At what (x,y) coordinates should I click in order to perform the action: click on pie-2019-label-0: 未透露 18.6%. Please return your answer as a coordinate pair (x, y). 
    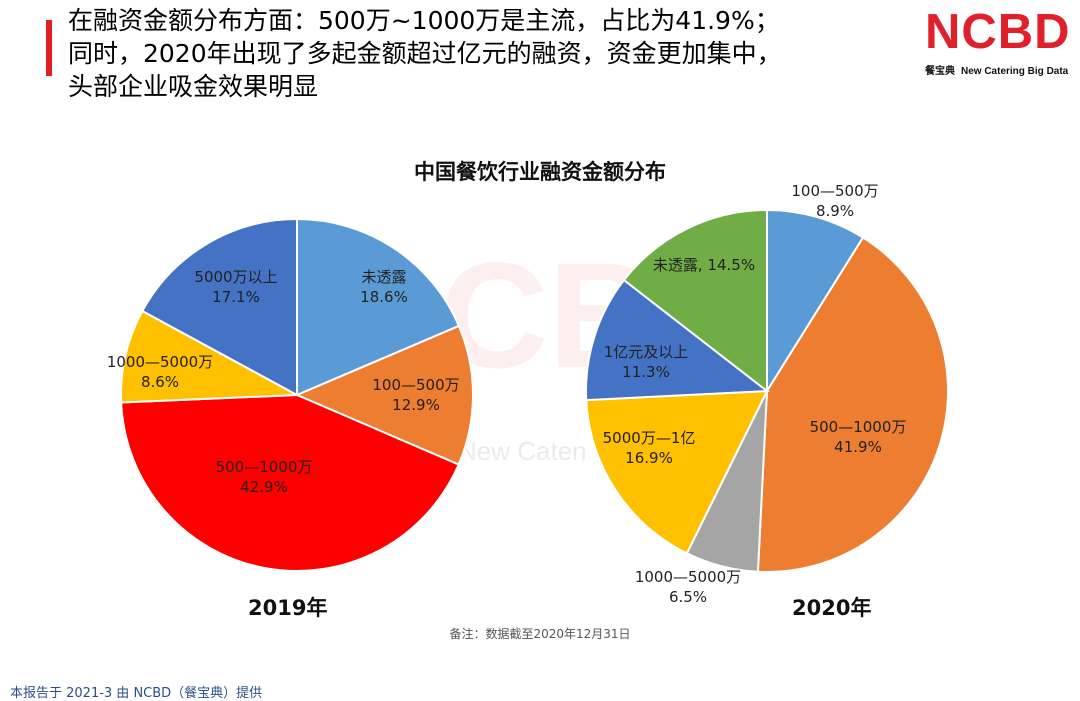
    Looking at the image, I should click on (384, 287).